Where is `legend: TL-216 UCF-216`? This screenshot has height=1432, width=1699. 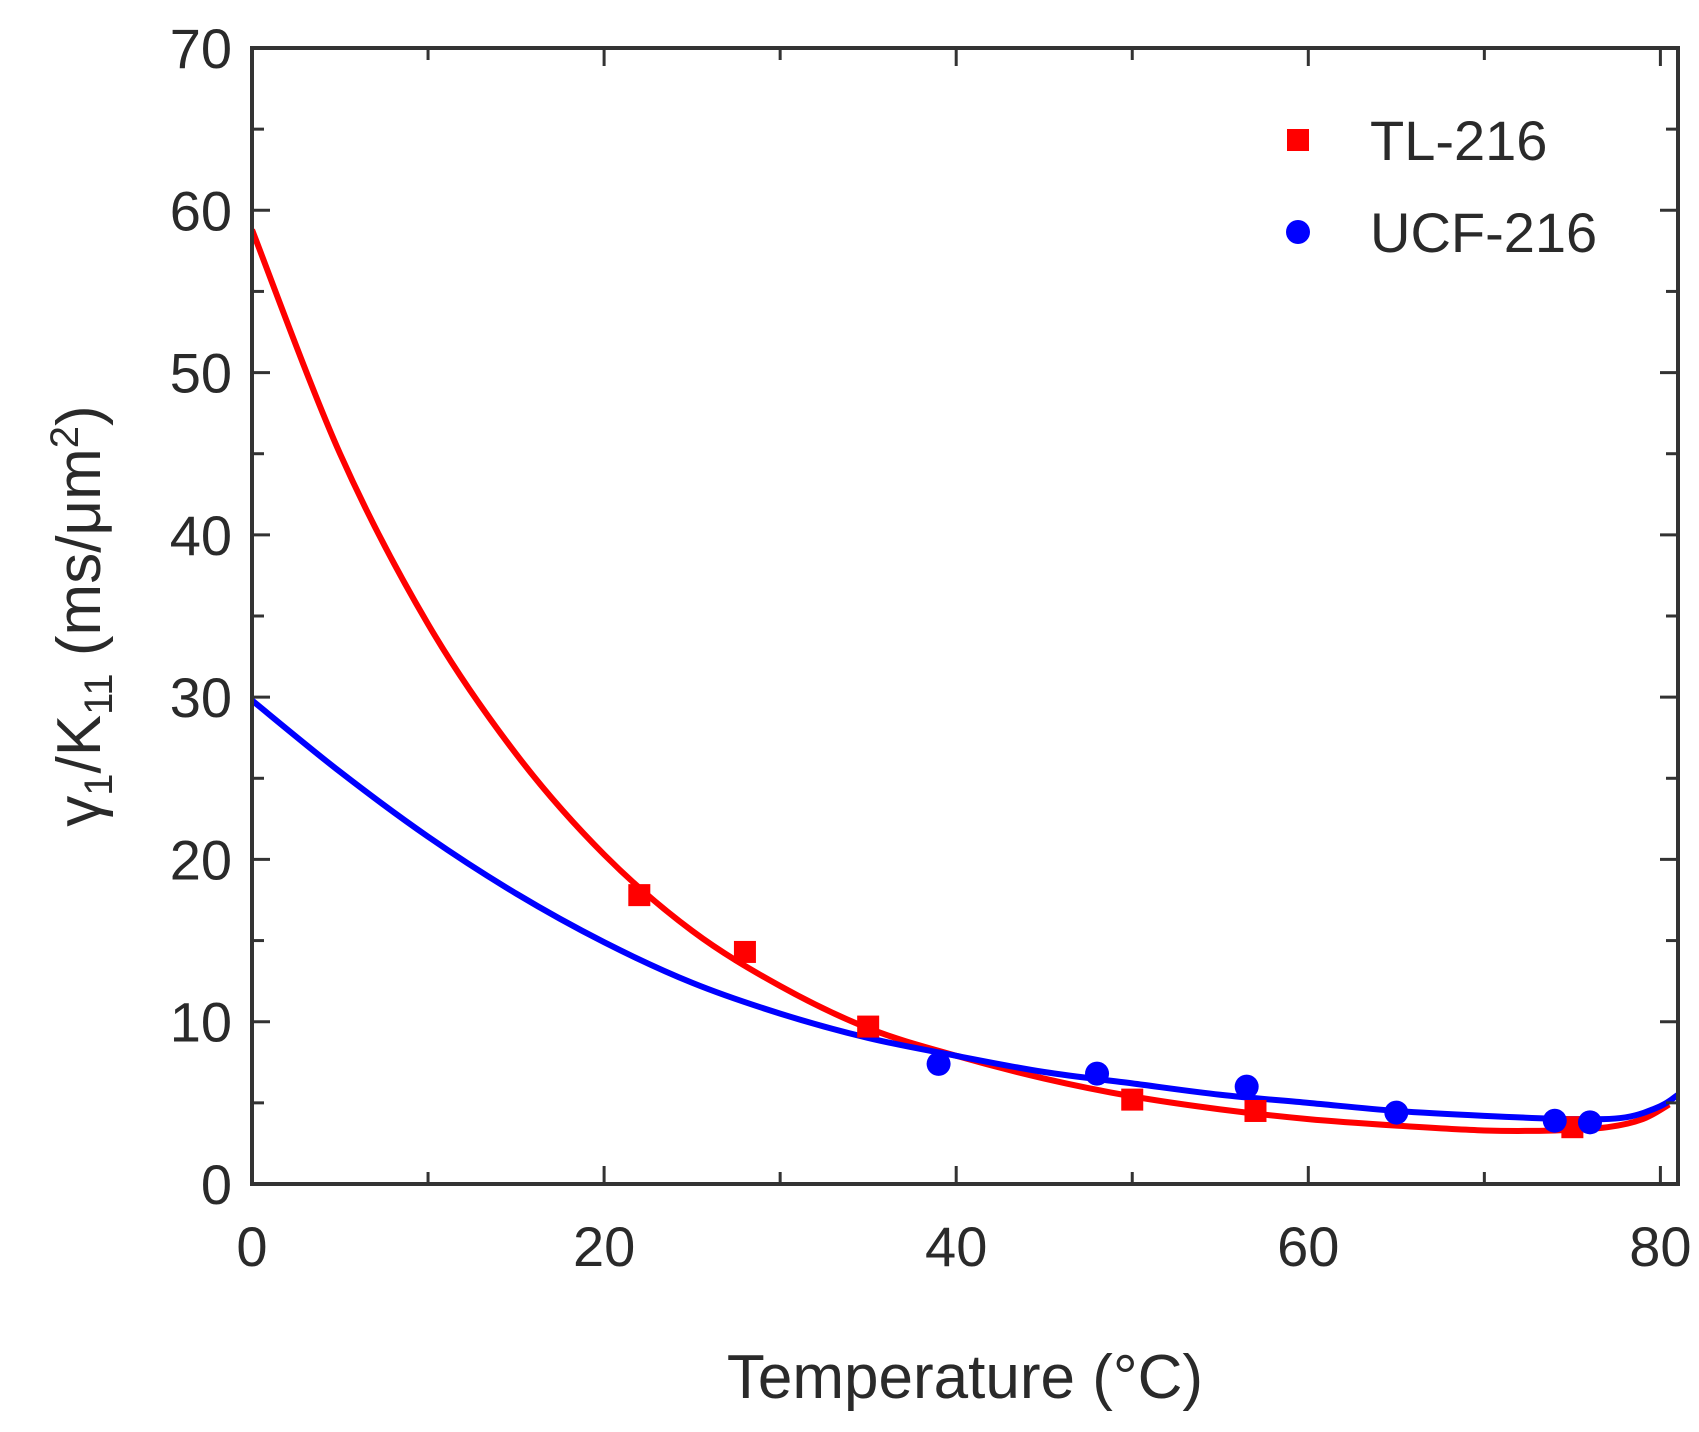
legend: TL-216 UCF-216 is located at coordinates (1441, 186).